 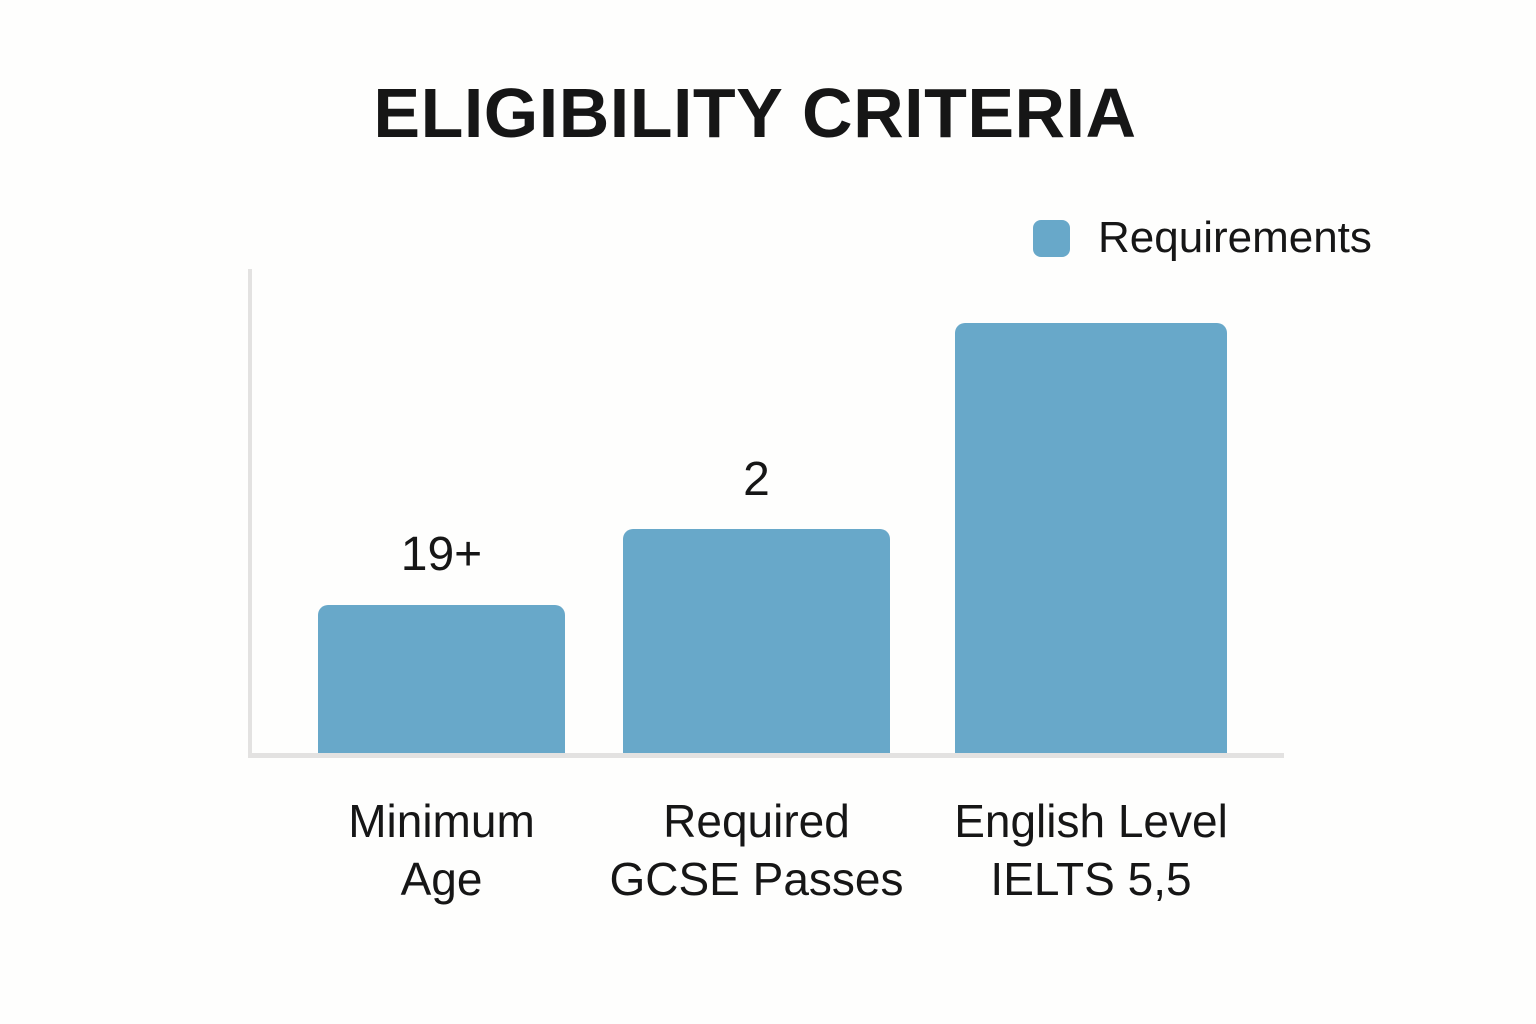 What do you see at coordinates (441, 850) in the screenshot?
I see `x-axis-label-minimum-age: Minimum Age` at bounding box center [441, 850].